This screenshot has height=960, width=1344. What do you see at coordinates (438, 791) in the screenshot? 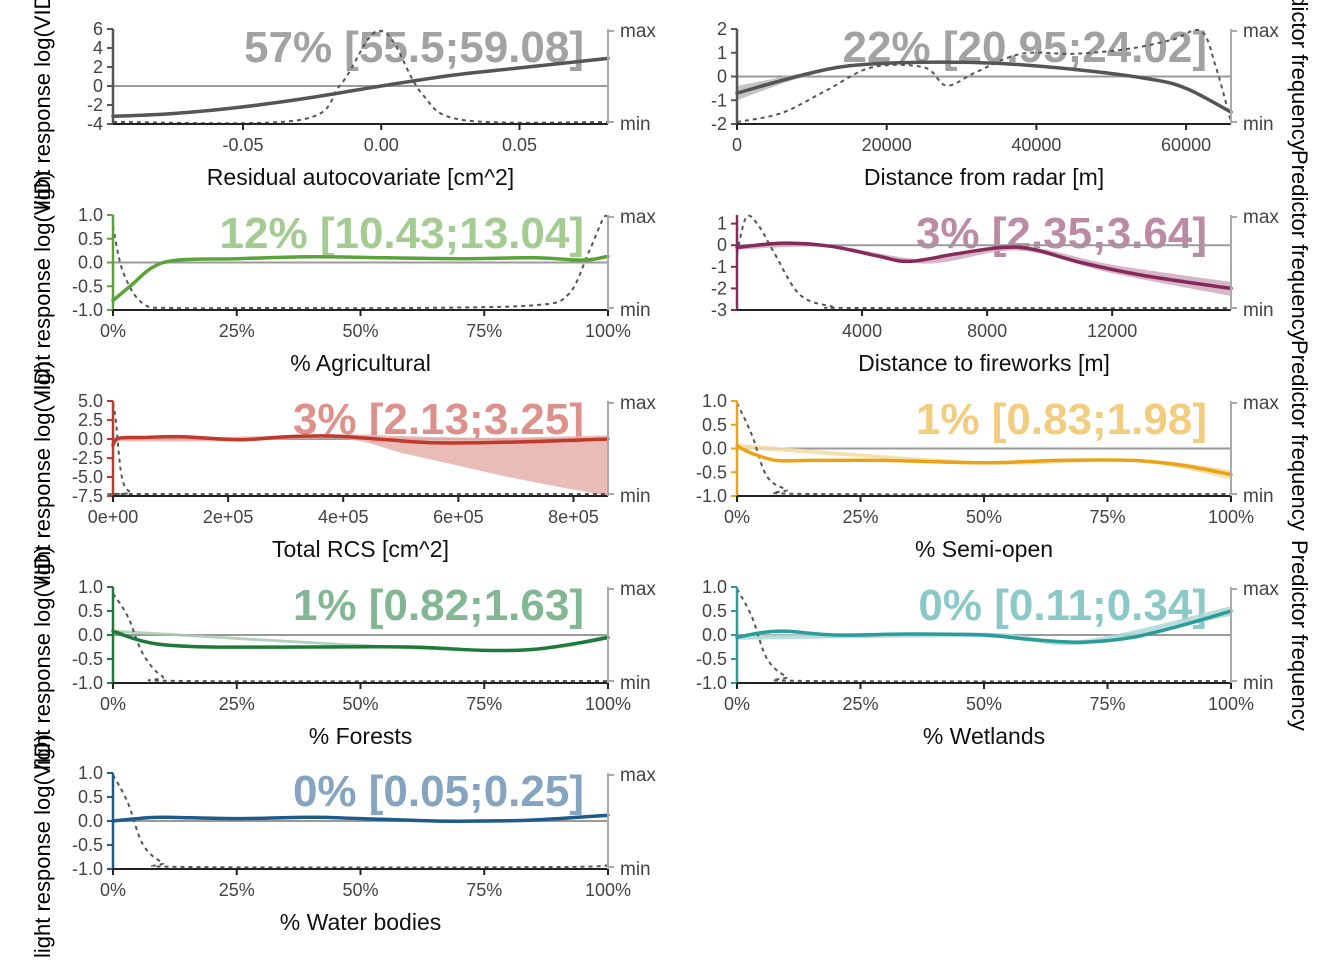
I see `importance-annotation: 0% [0.05;0.25]` at bounding box center [438, 791].